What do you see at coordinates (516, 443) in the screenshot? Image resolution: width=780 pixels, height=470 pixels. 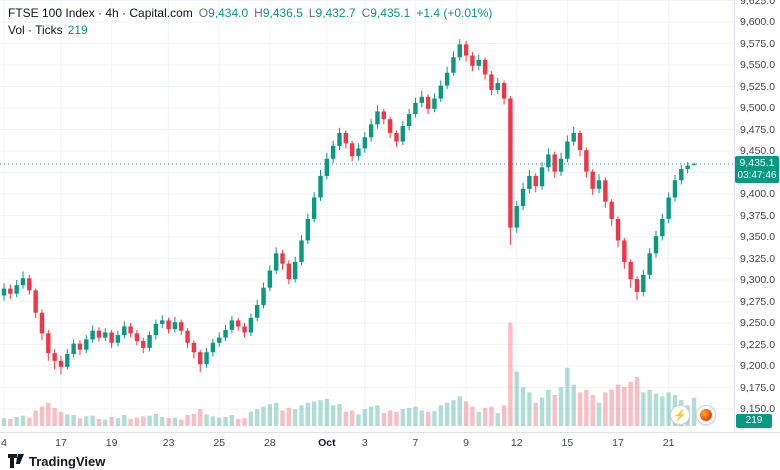 I see `time-axis-label: 12` at bounding box center [516, 443].